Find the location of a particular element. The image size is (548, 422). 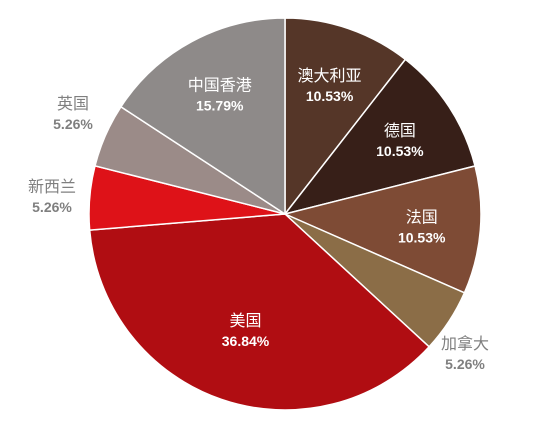

slice-label: 德国 is located at coordinates (400, 130).